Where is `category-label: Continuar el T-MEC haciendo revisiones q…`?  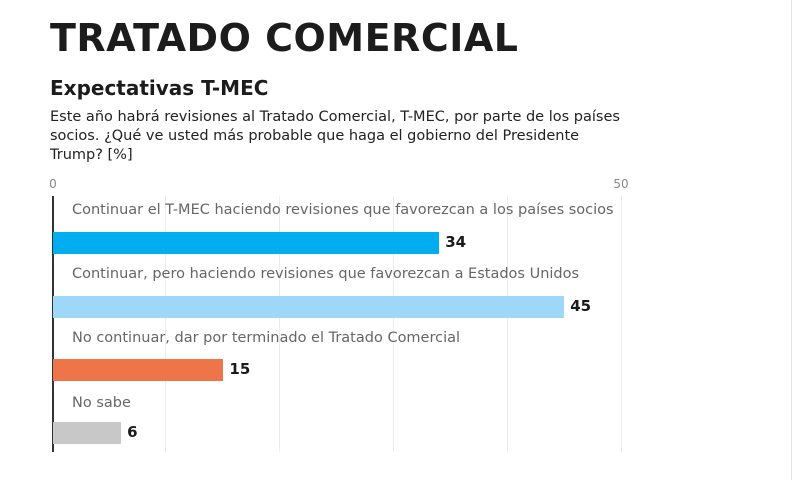 category-label: Continuar el T-MEC haciendo revisiones q… is located at coordinates (343, 210).